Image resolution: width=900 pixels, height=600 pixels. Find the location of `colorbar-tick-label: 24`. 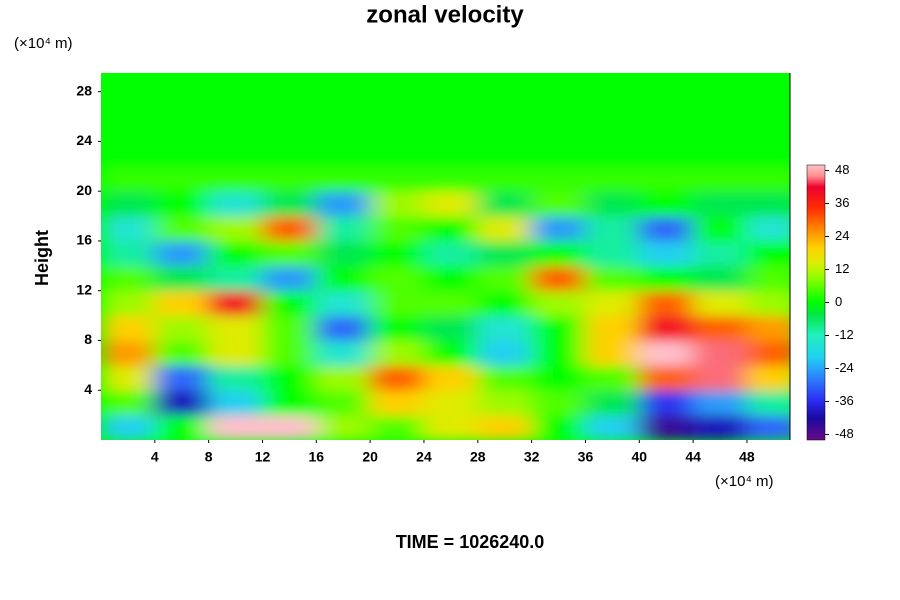

colorbar-tick-label: 24 is located at coordinates (842, 235).